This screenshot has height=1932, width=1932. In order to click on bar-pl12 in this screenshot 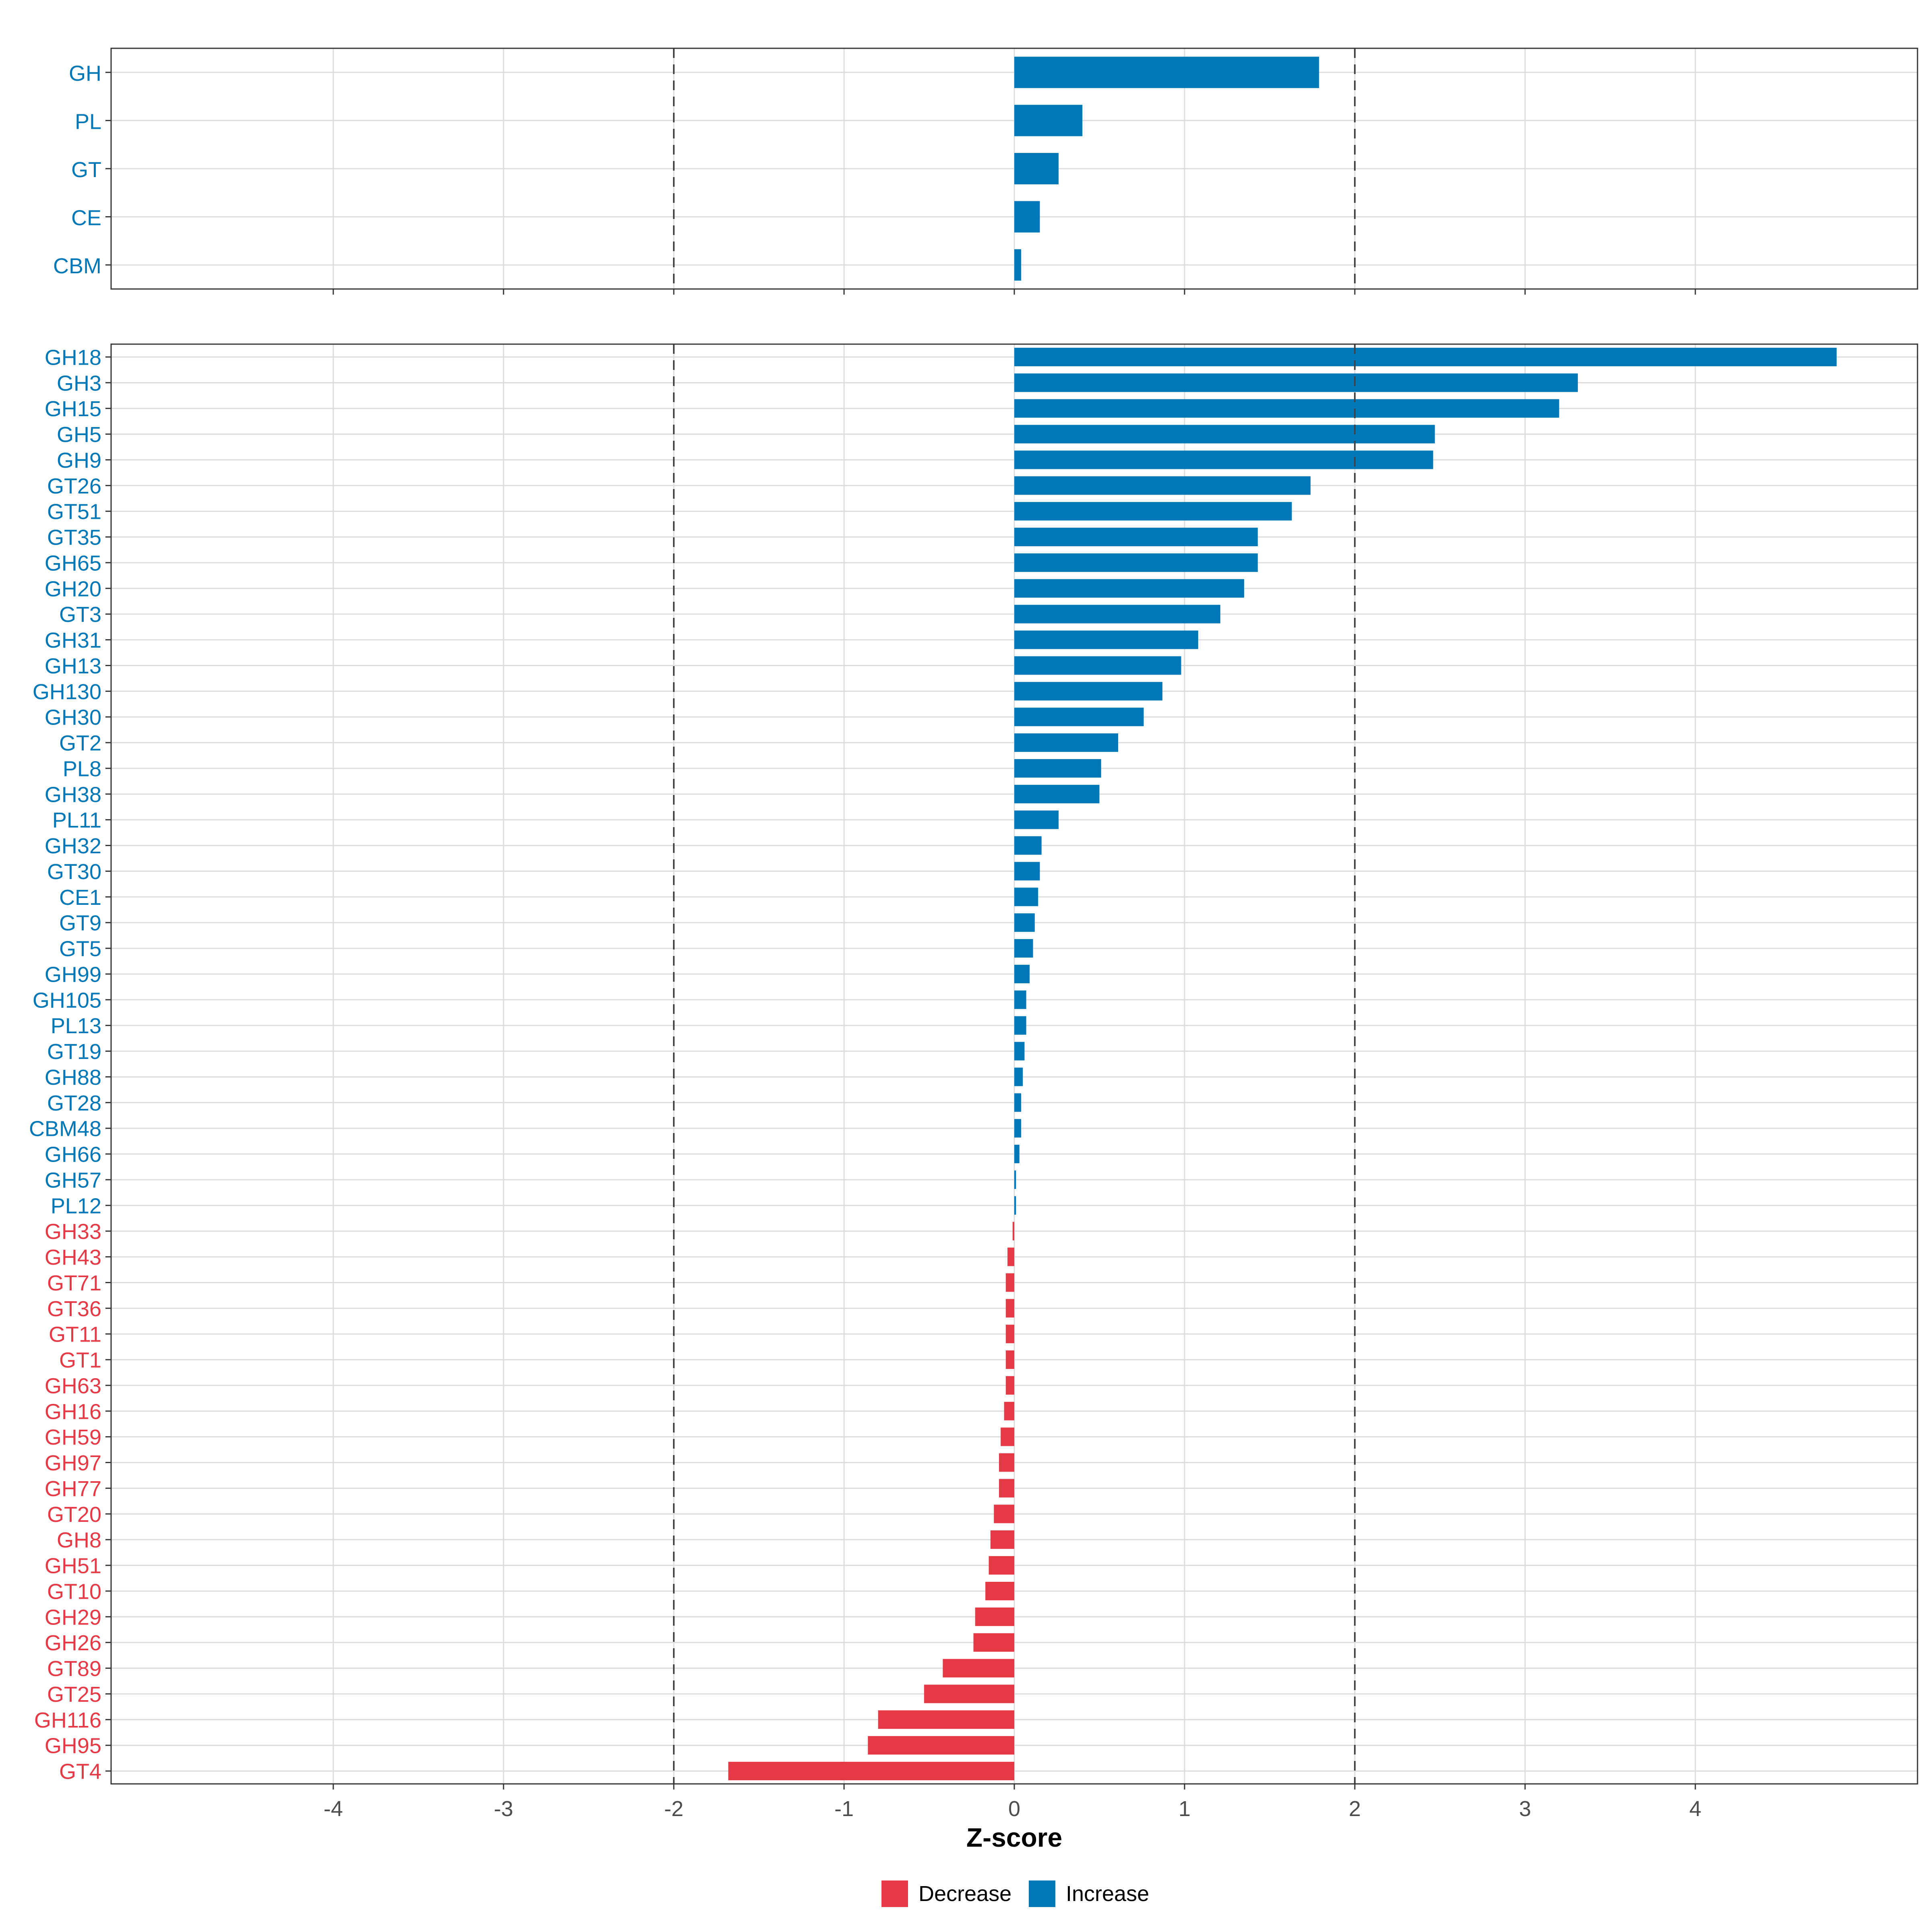, I will do `click(1015, 1205)`.